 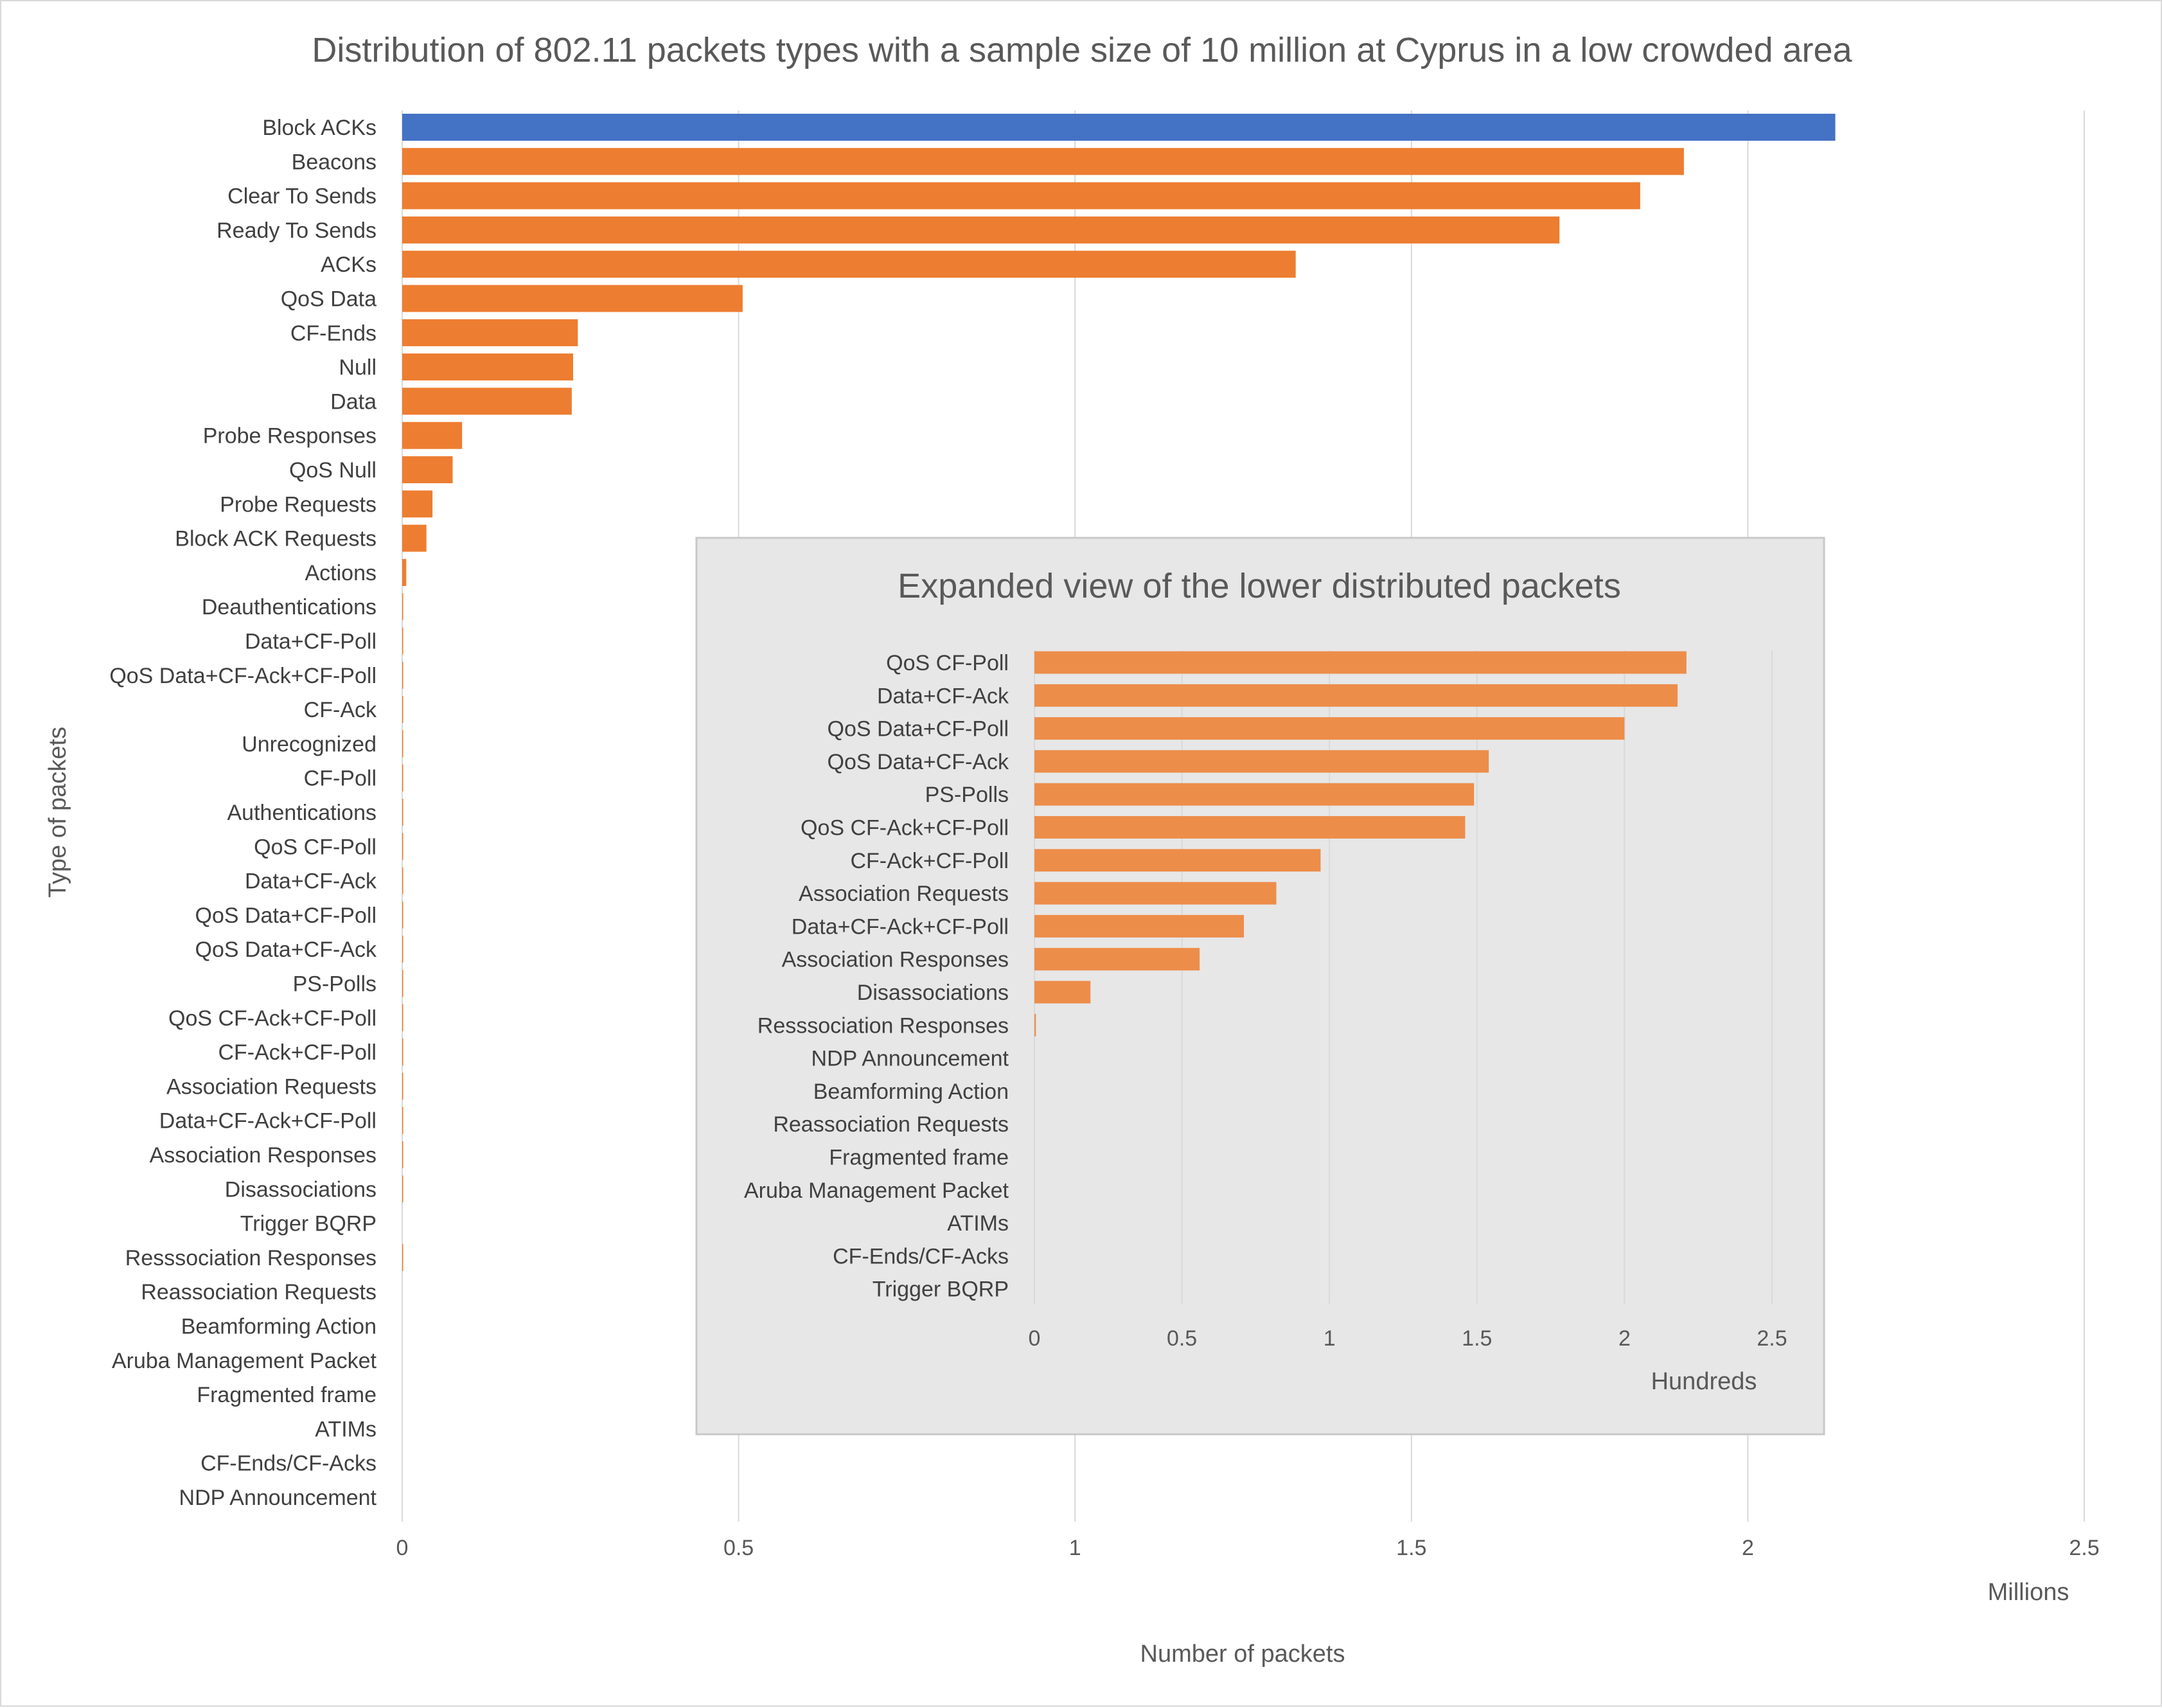 What do you see at coordinates (358, 367) in the screenshot?
I see `main-category-label: Null` at bounding box center [358, 367].